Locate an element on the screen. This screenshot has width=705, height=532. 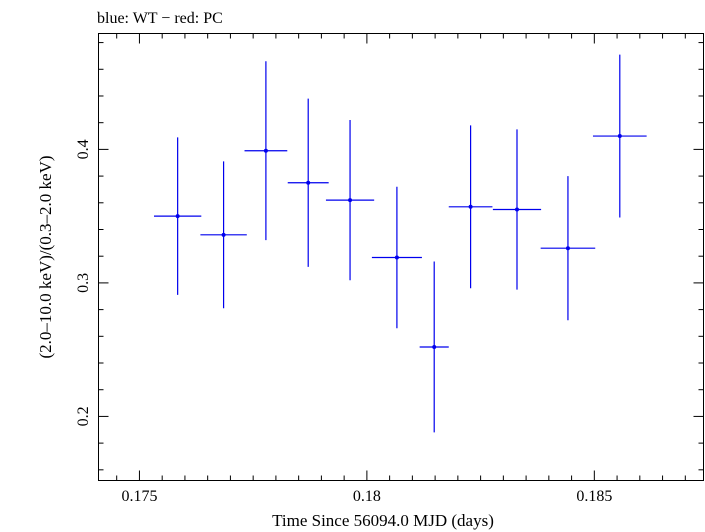
x-axis-label: Time Since 56094.0 MJD (days) is located at coordinates (383, 520).